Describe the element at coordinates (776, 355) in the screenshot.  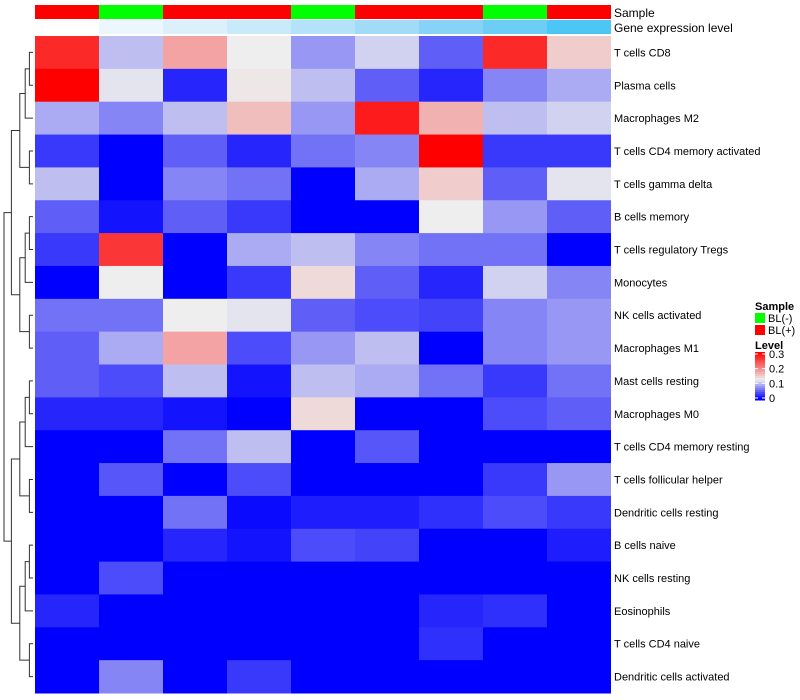
I see `level-legend-label: 0.3` at that location.